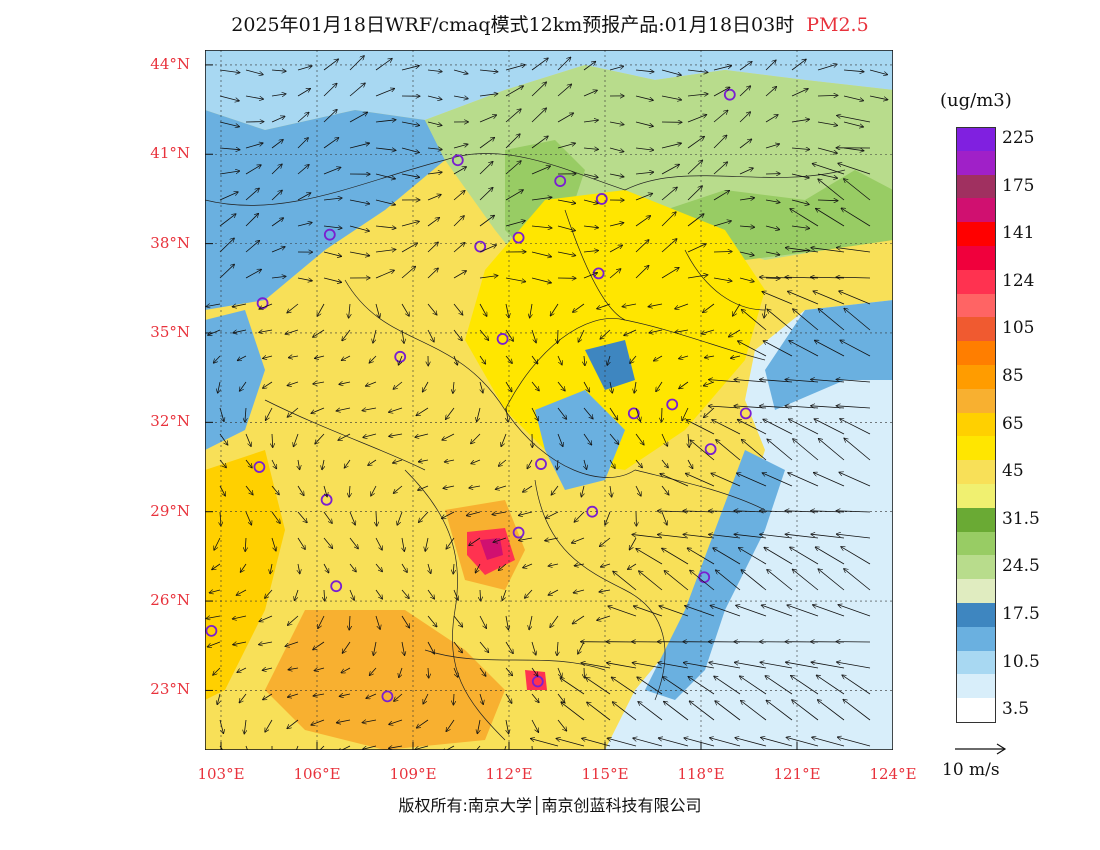  I want to click on lat-tick-label: 41°N, so click(170, 153).